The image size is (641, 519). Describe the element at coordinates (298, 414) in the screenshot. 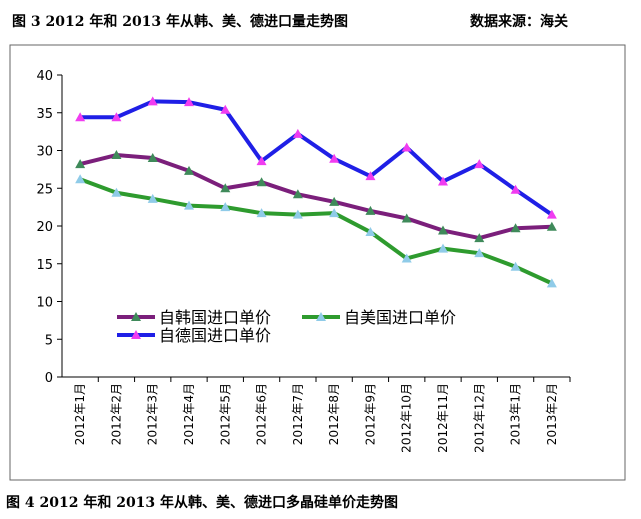

I see `x-tick-label: 2012年7月` at that location.